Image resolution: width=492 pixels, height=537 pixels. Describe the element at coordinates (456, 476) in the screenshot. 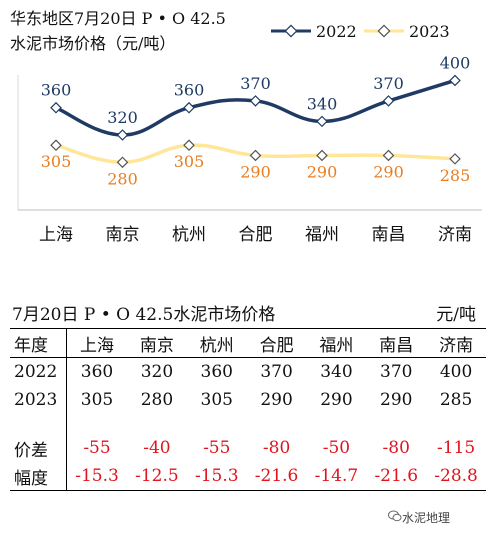

I see `table-cell: -28.8` at that location.